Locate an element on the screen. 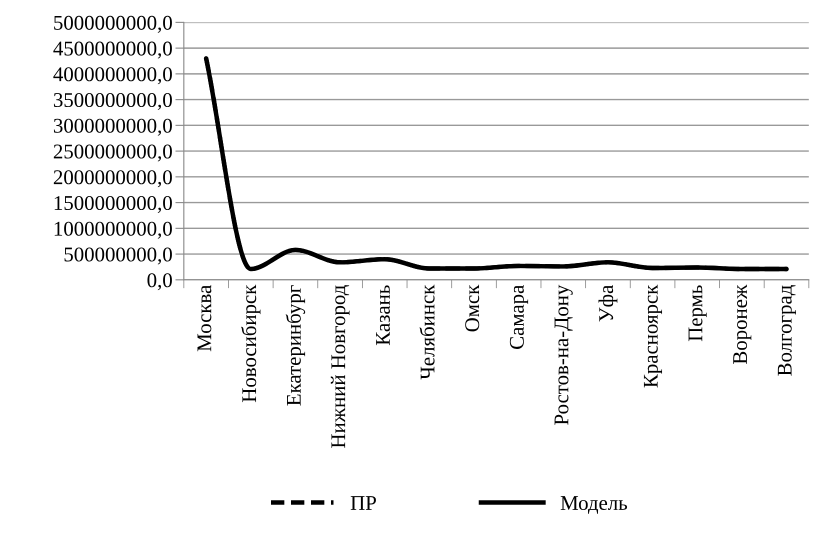 This screenshot has height=533, width=817. x-tick-label: Волгоград is located at coordinates (787, 330).